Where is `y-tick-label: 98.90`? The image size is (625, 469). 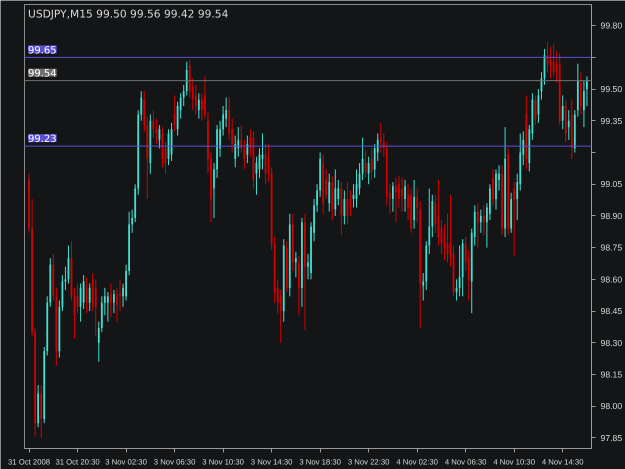
y-tick-label: 98.90 is located at coordinates (611, 215).